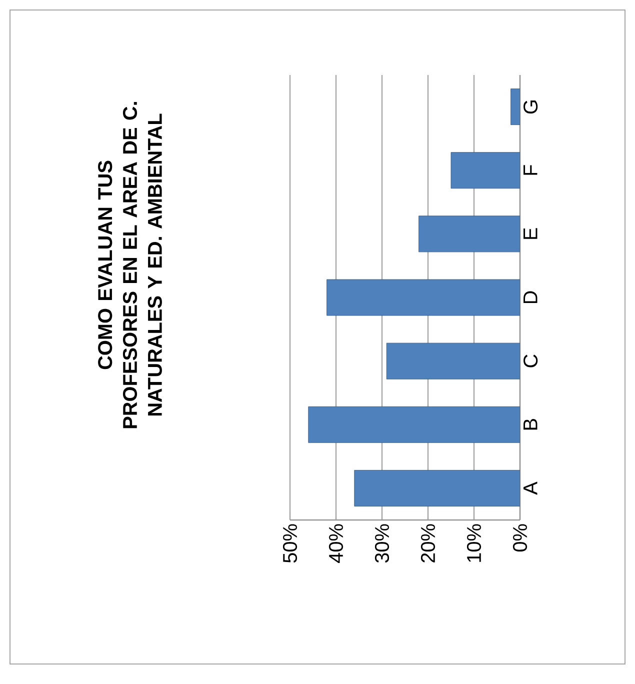 This screenshot has height=684, width=635. What do you see at coordinates (336, 543) in the screenshot?
I see `x-tick-label: 40%` at bounding box center [336, 543].